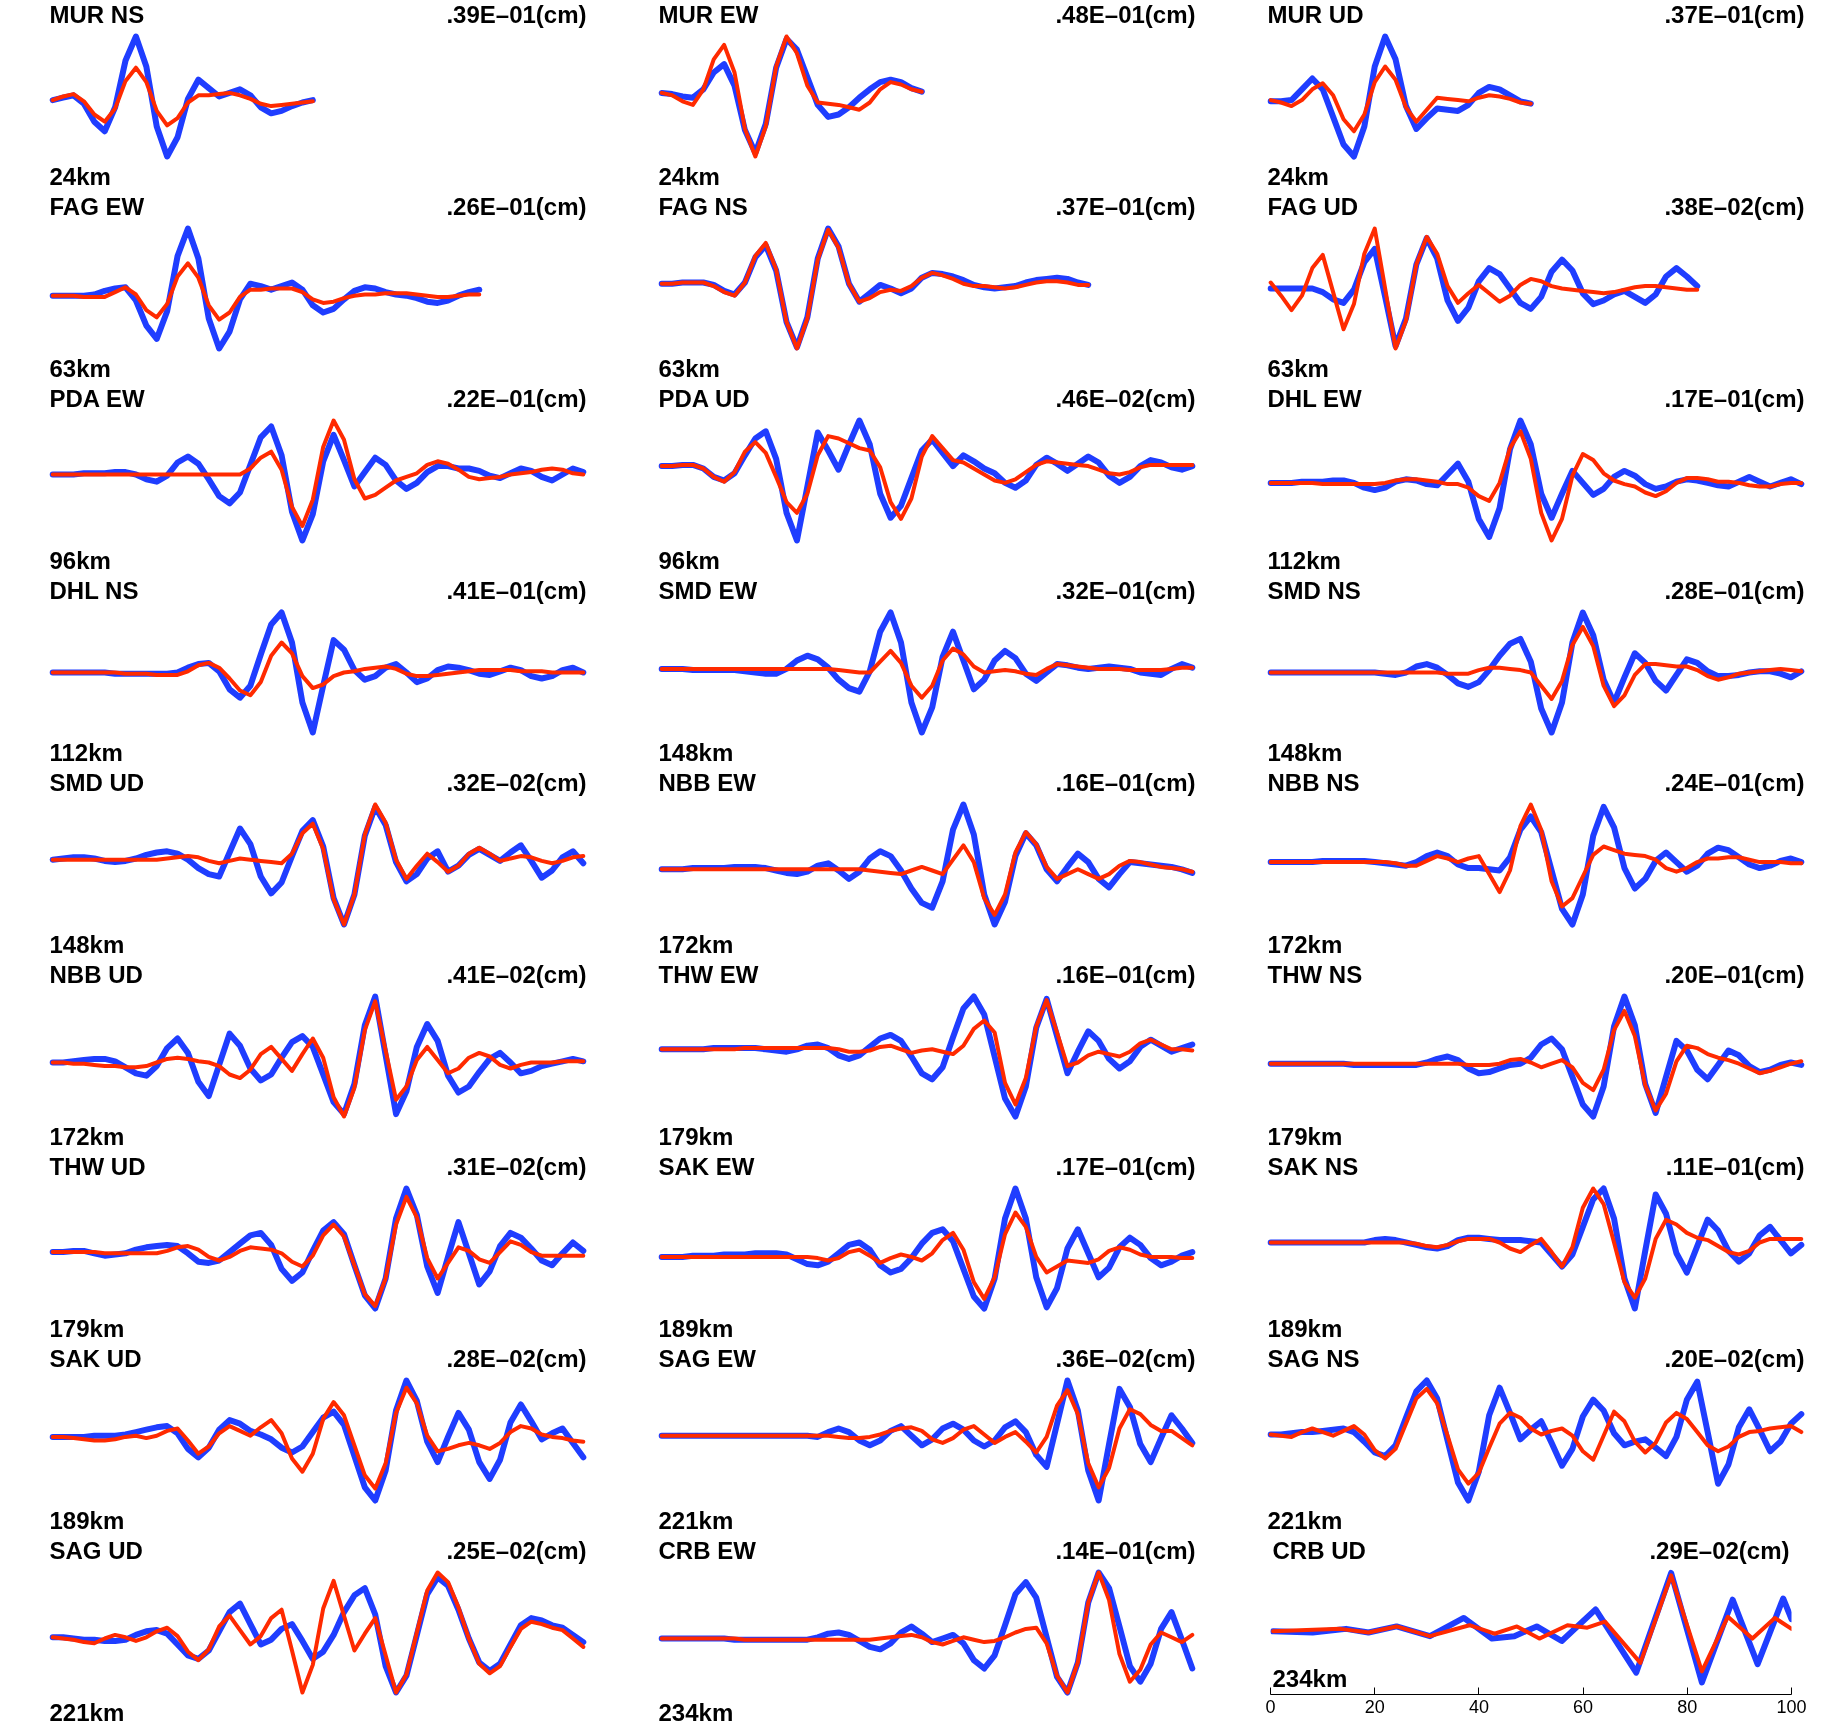 This screenshot has width=1827, height=1732. I want to click on chart-title: SMD UD, so click(97, 782).